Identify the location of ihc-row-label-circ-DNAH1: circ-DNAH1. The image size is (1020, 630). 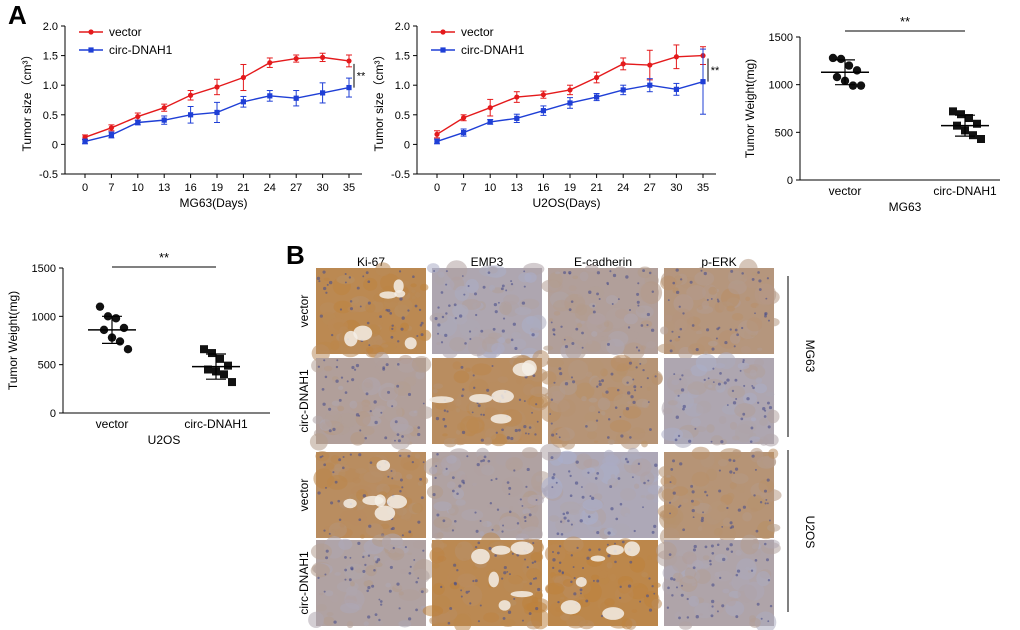
(304, 401).